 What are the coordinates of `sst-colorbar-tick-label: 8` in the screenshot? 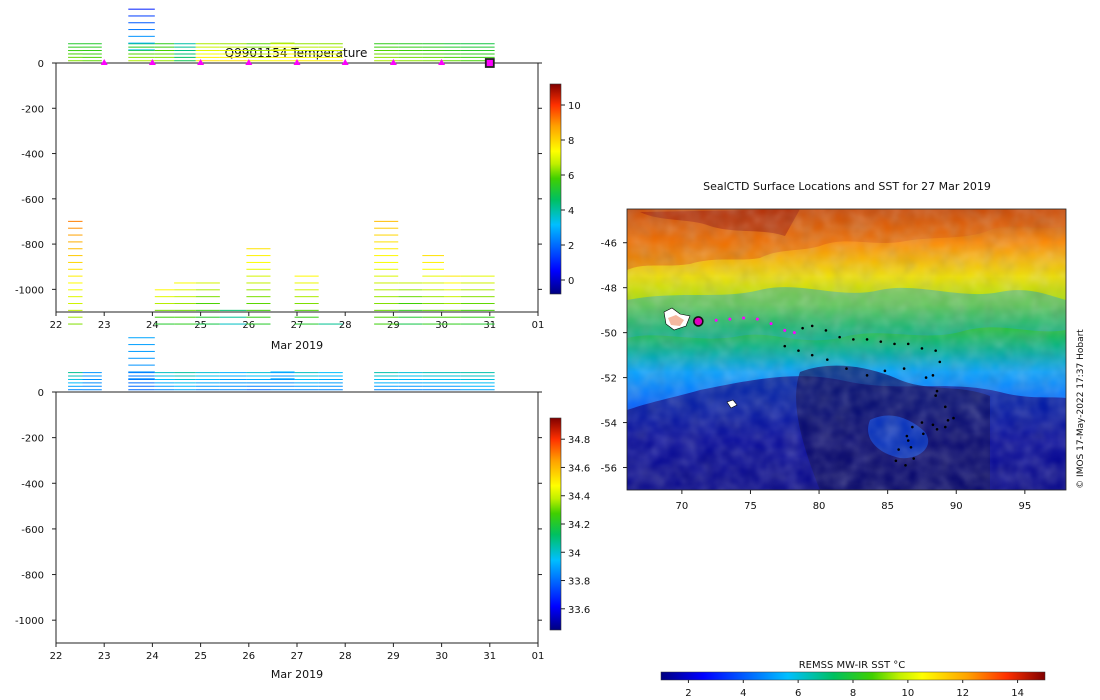 It's located at (853, 693).